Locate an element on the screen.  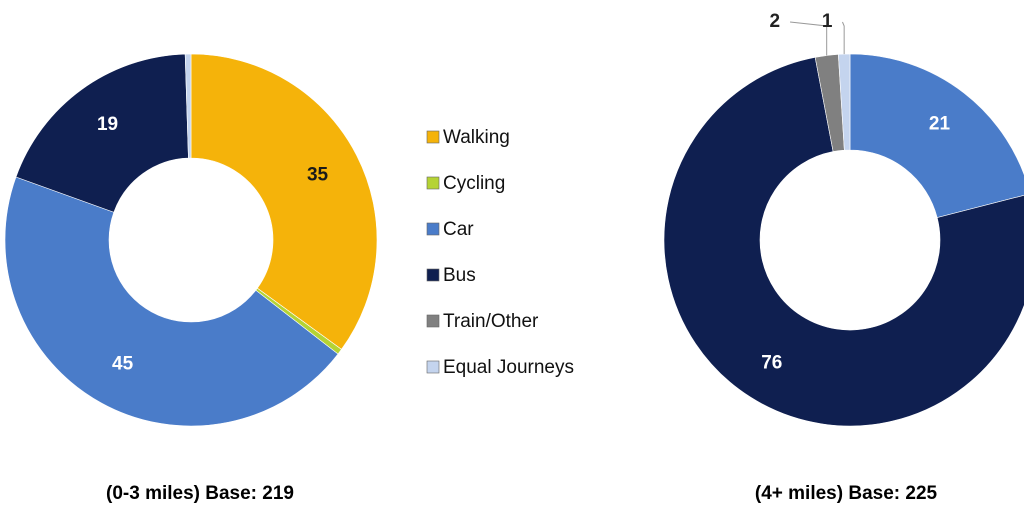
data-label: 76 is located at coordinates (771, 362).